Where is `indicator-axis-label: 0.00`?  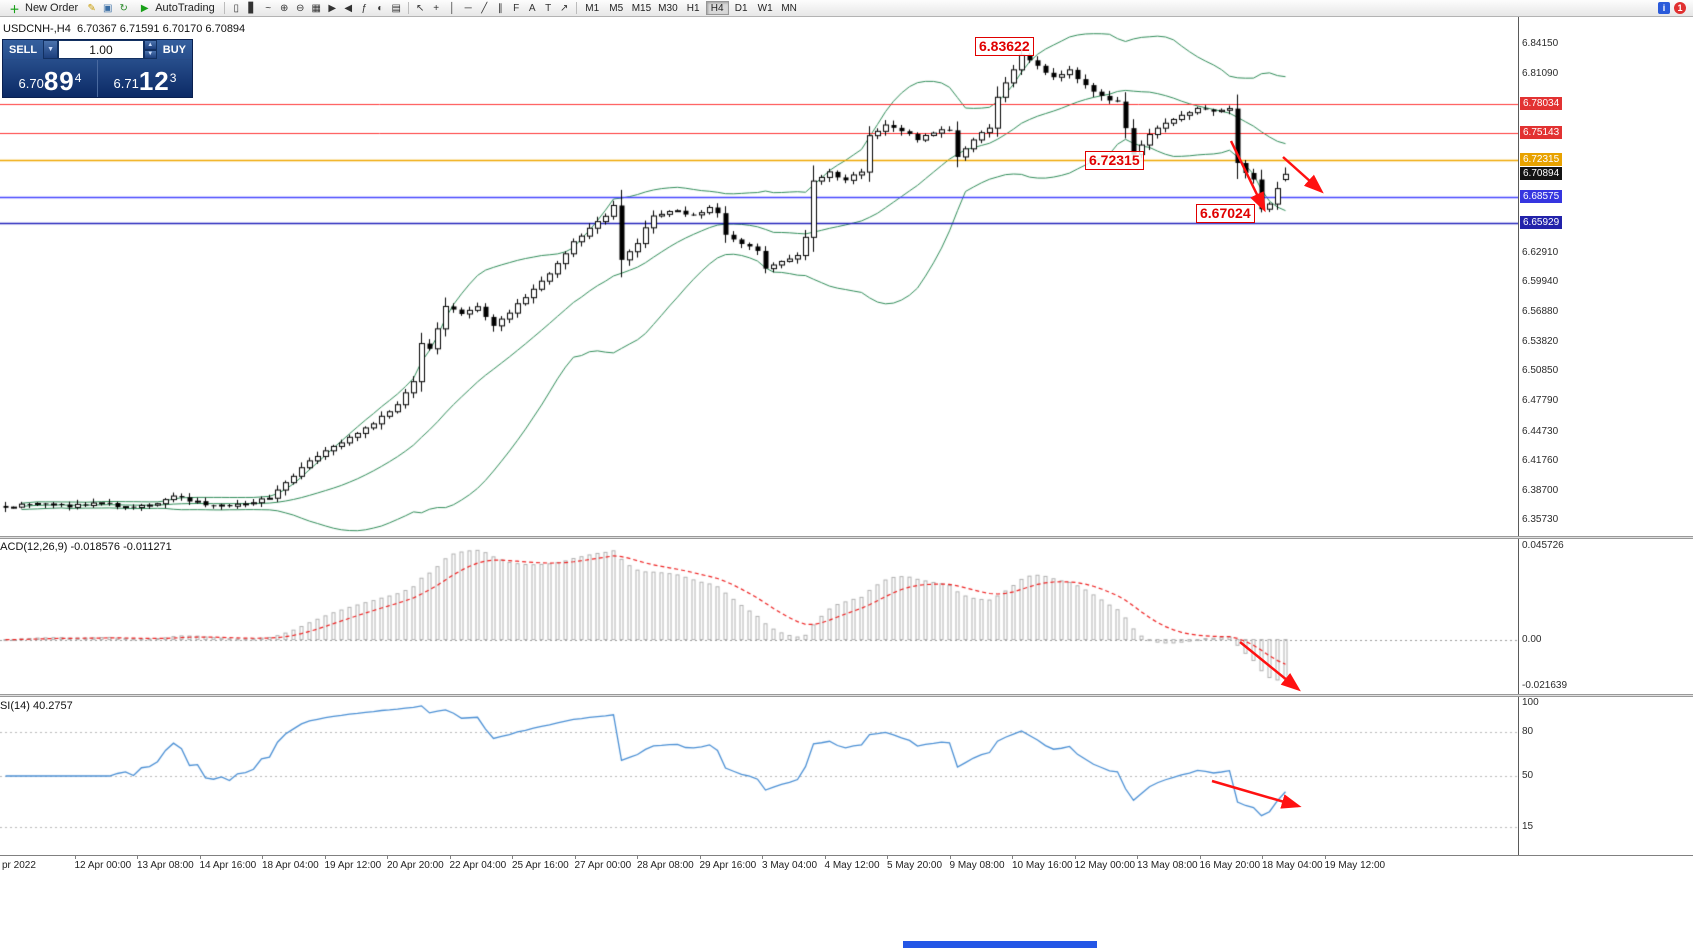 indicator-axis-label: 0.00 is located at coordinates (1532, 639).